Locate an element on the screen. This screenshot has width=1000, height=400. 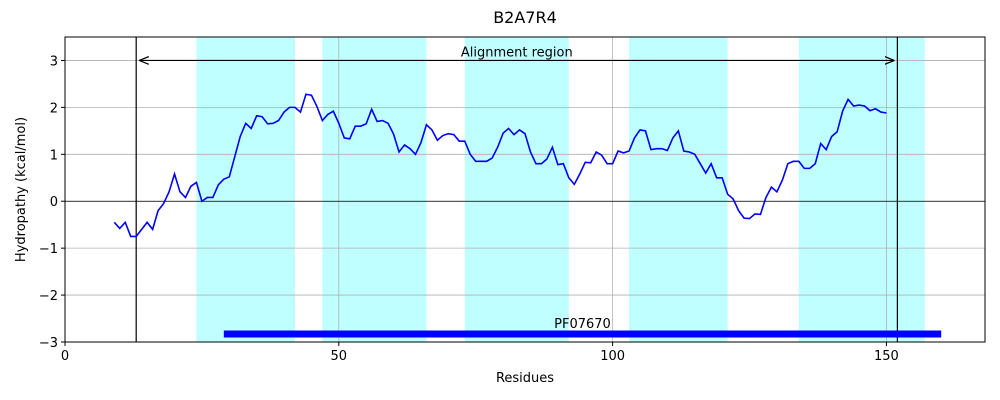
y-tick-label: 1 is located at coordinates (54, 155).